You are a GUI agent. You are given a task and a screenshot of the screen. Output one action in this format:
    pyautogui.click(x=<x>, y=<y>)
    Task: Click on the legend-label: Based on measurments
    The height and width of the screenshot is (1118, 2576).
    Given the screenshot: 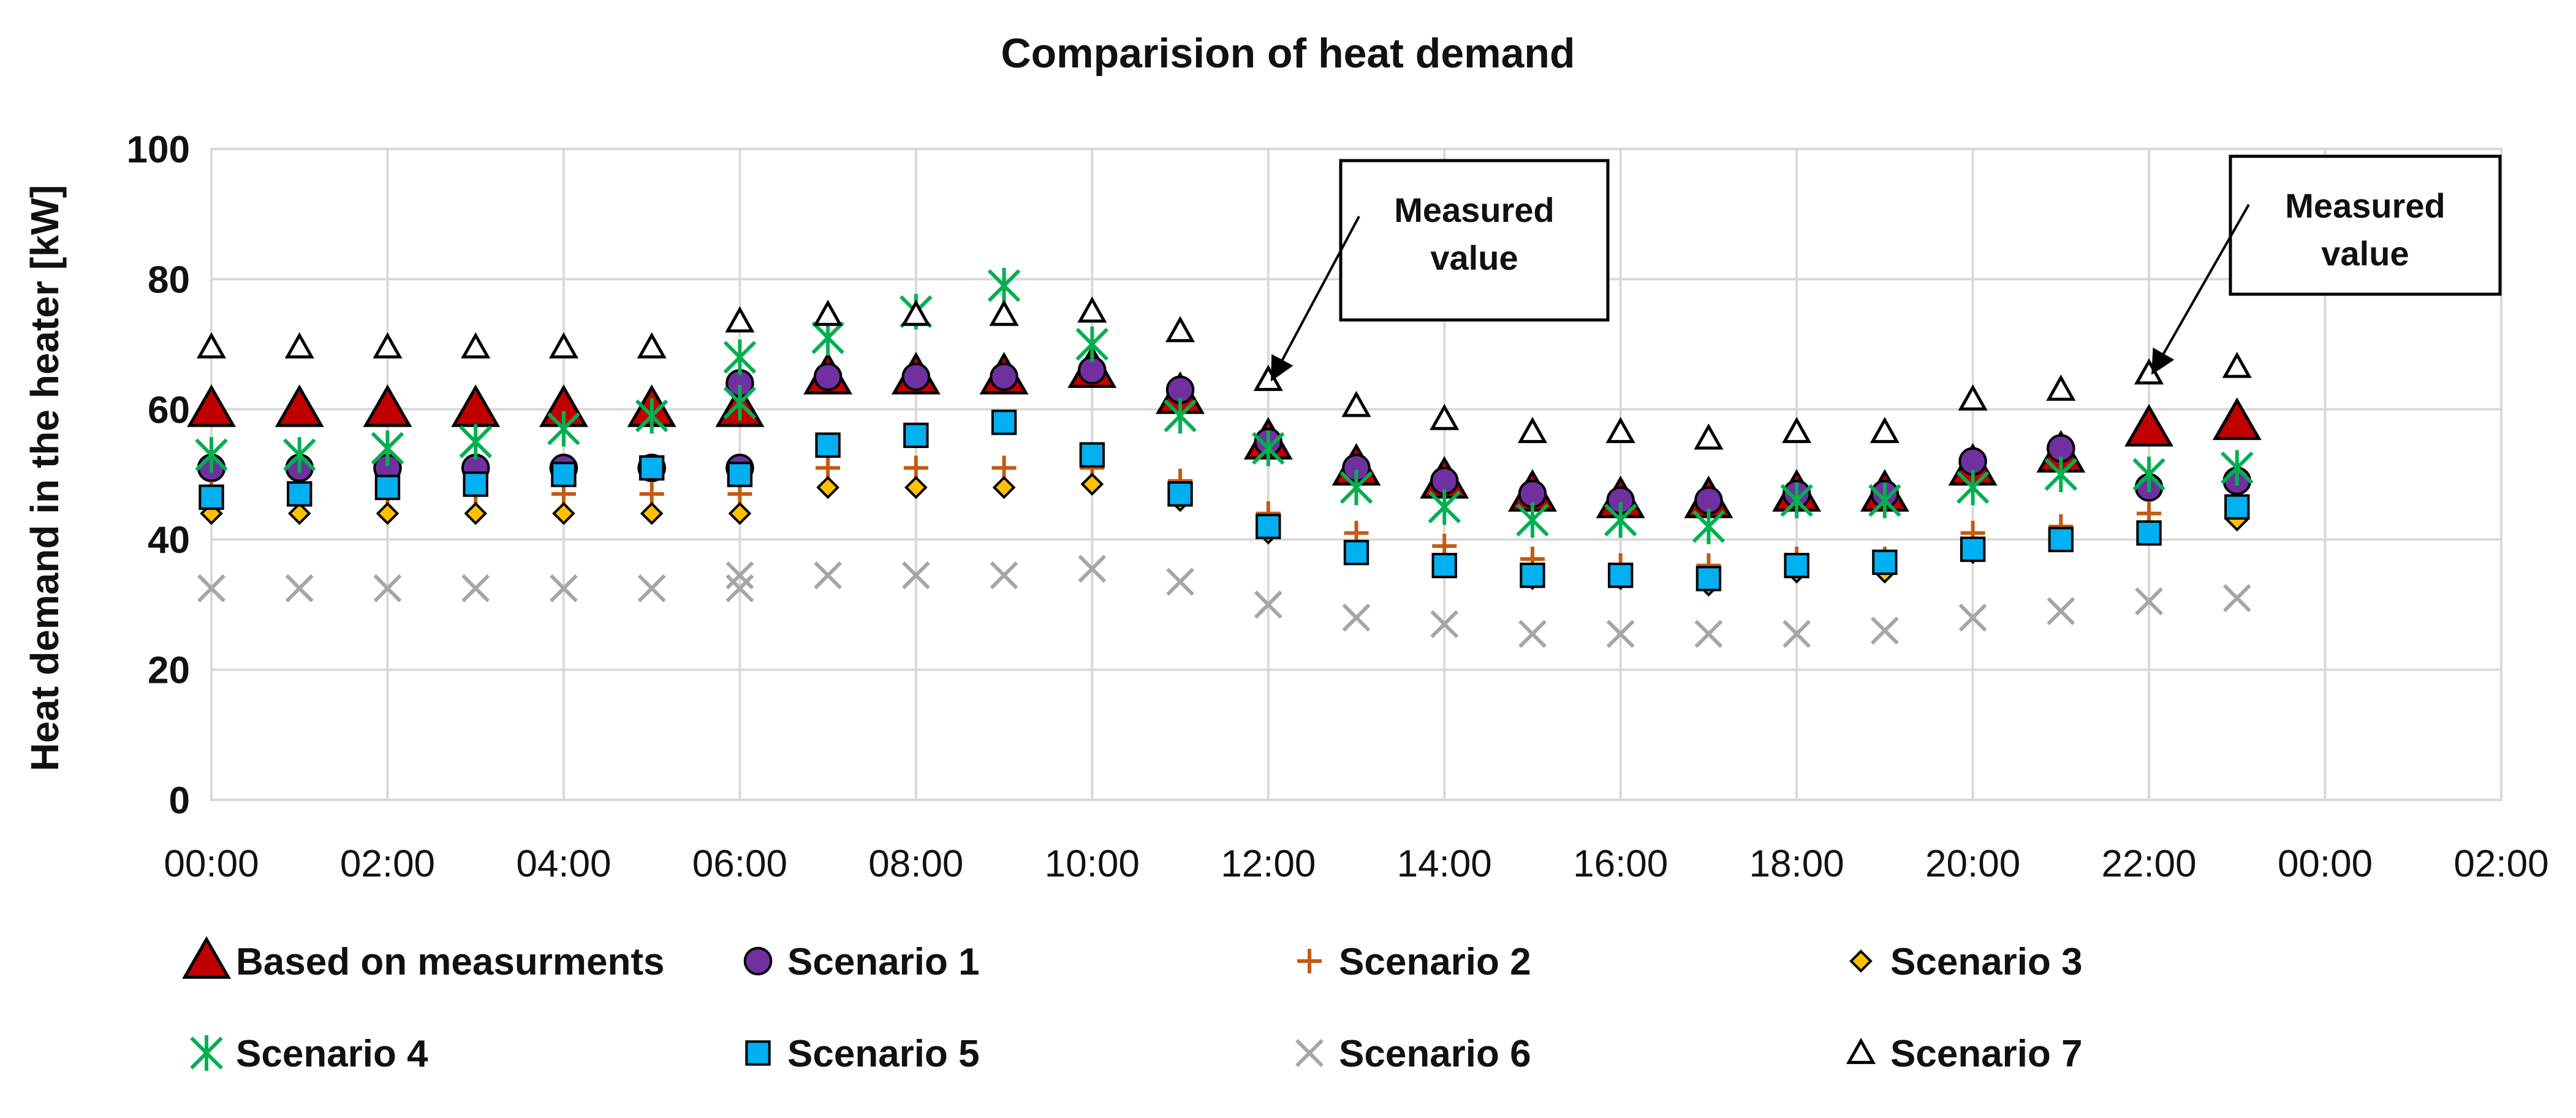 What is the action you would take?
    pyautogui.click(x=450, y=962)
    